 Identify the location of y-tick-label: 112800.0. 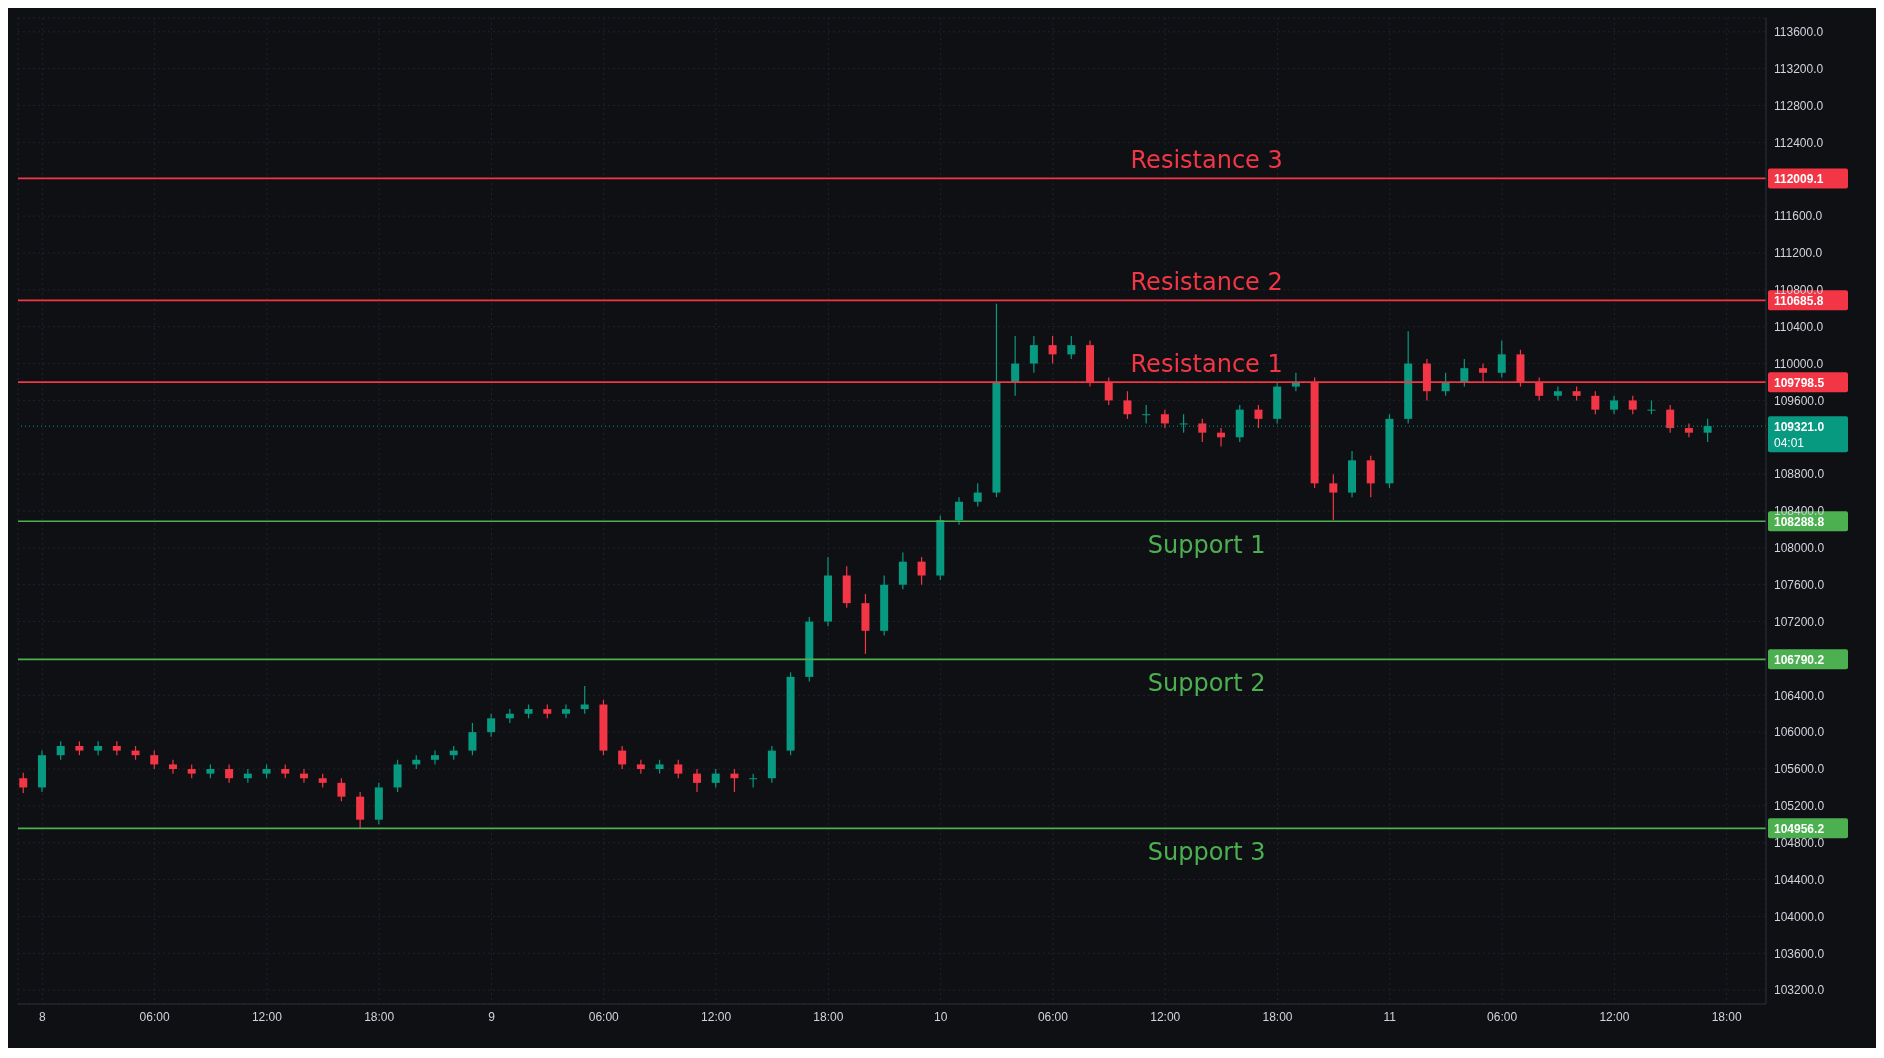
(1799, 105).